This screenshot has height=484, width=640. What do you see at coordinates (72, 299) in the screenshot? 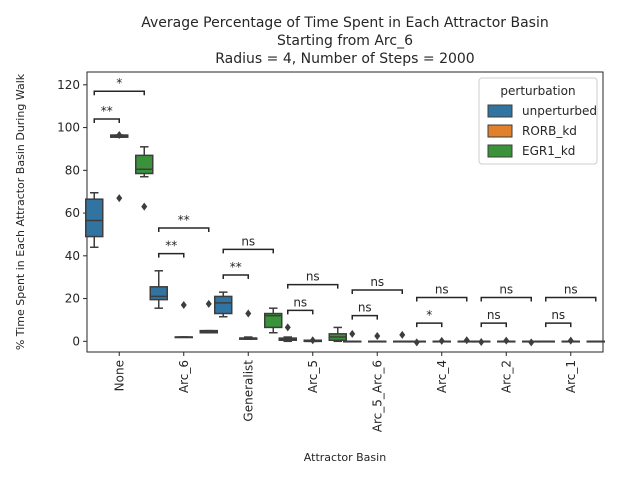
I see `y-tick-label: 20` at bounding box center [72, 299].